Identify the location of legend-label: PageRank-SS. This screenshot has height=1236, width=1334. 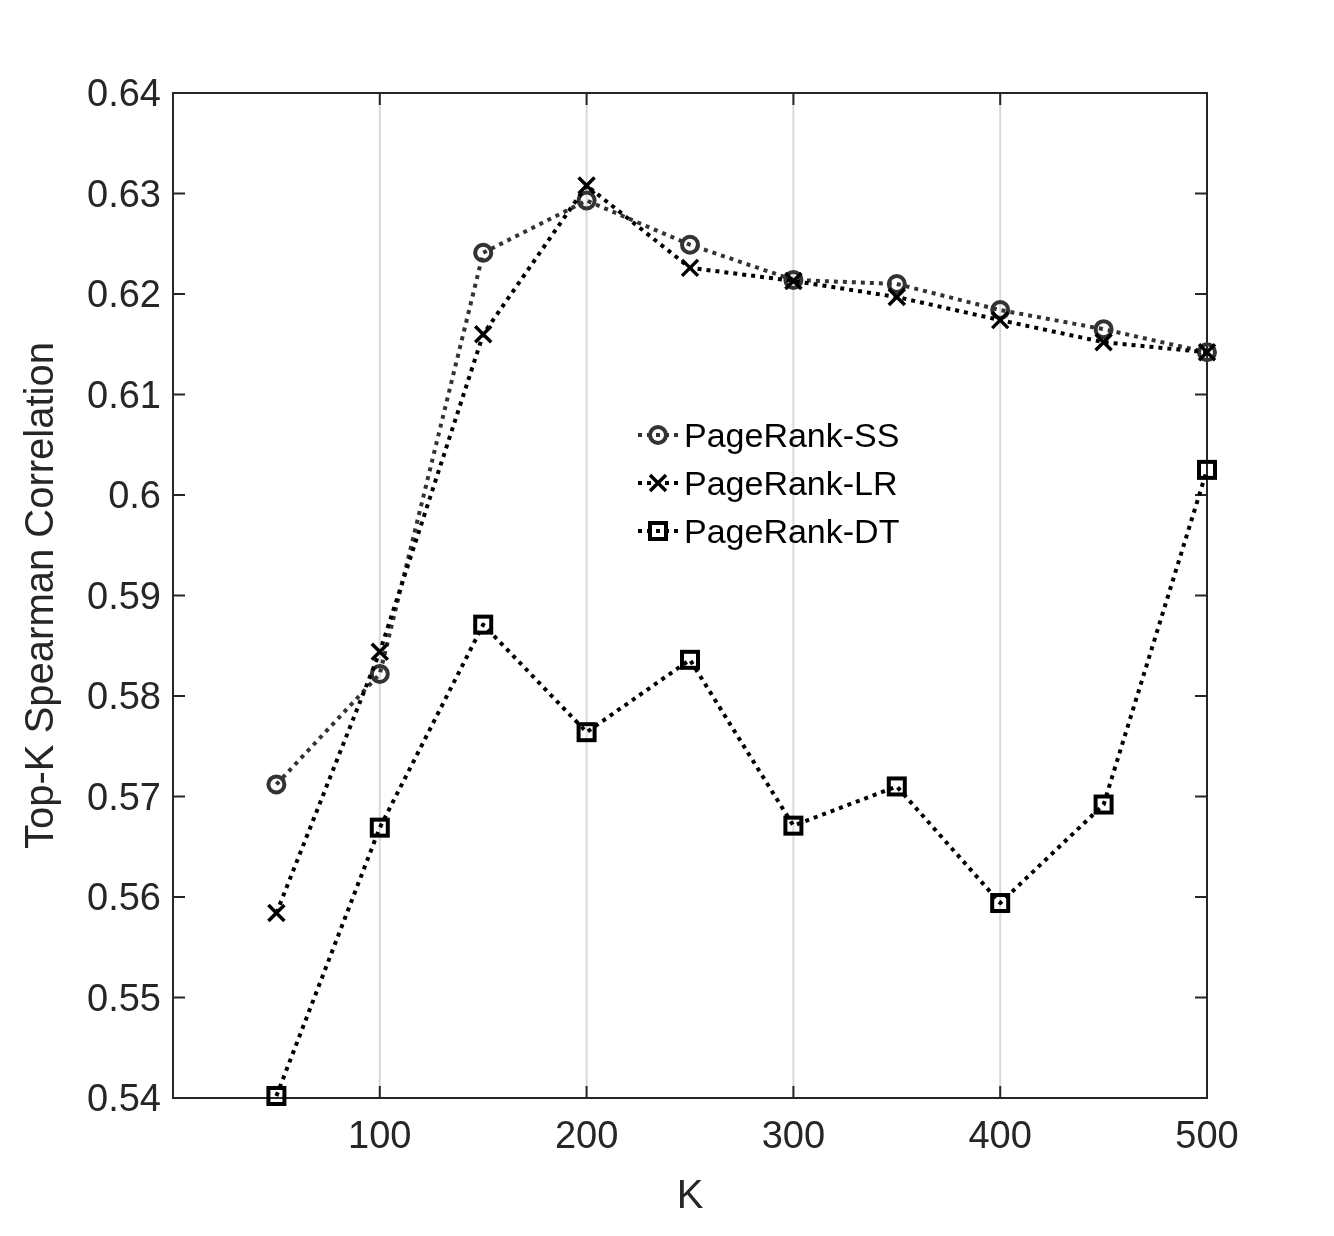
(792, 435).